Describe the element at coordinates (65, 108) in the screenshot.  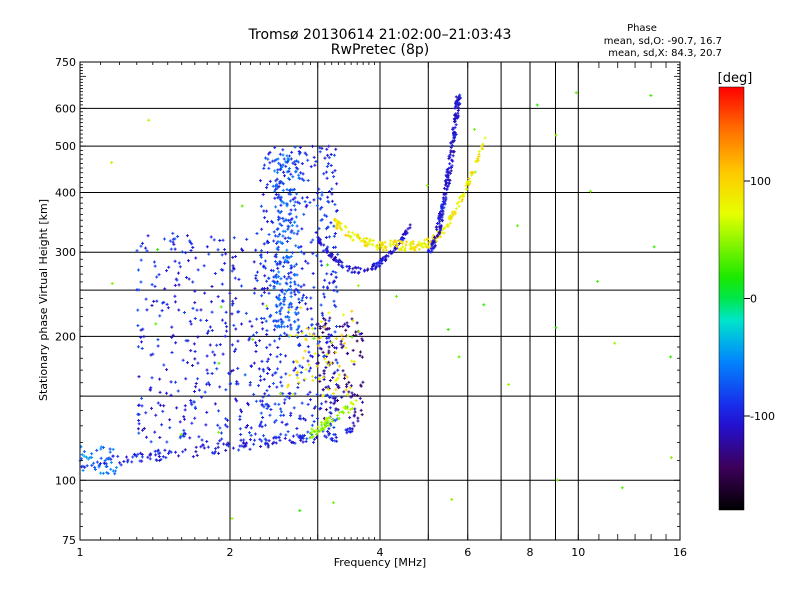
I see `y-tick-label: 600` at that location.